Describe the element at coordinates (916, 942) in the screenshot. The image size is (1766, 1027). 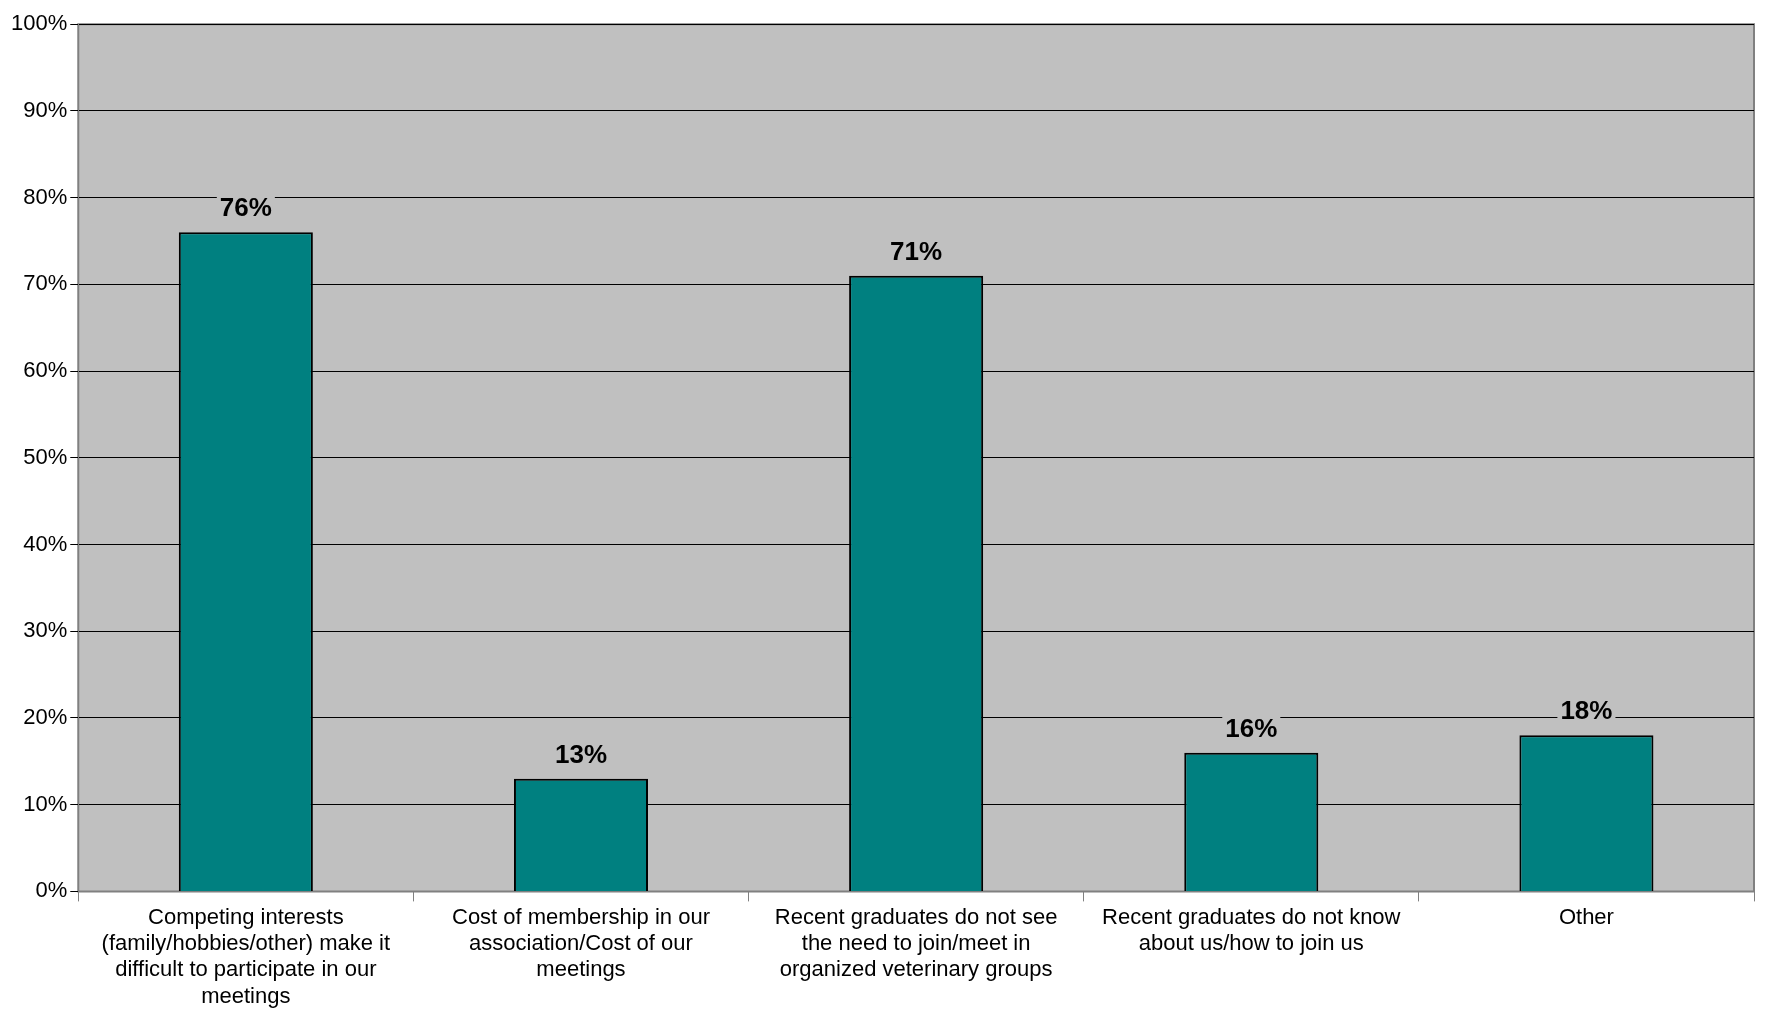
I see `x-tick-label: Recent graduates do not see the need to join/meet in organized veterinary groups` at that location.